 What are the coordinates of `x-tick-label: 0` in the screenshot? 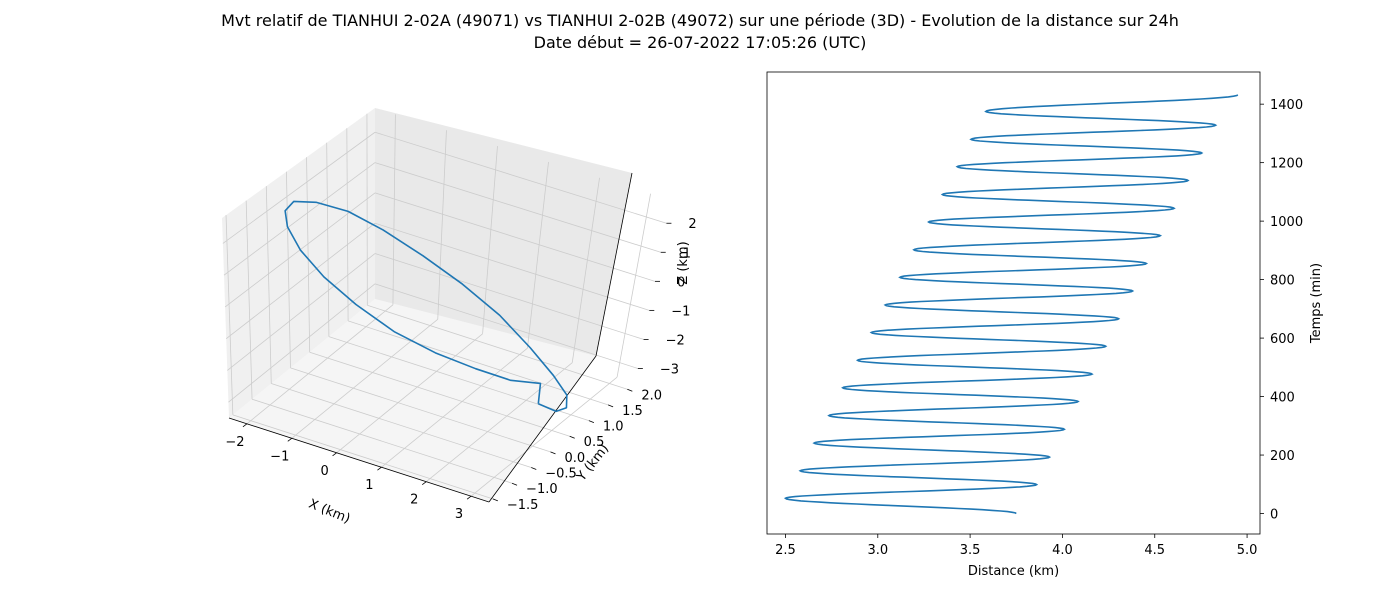 It's located at (324, 471).